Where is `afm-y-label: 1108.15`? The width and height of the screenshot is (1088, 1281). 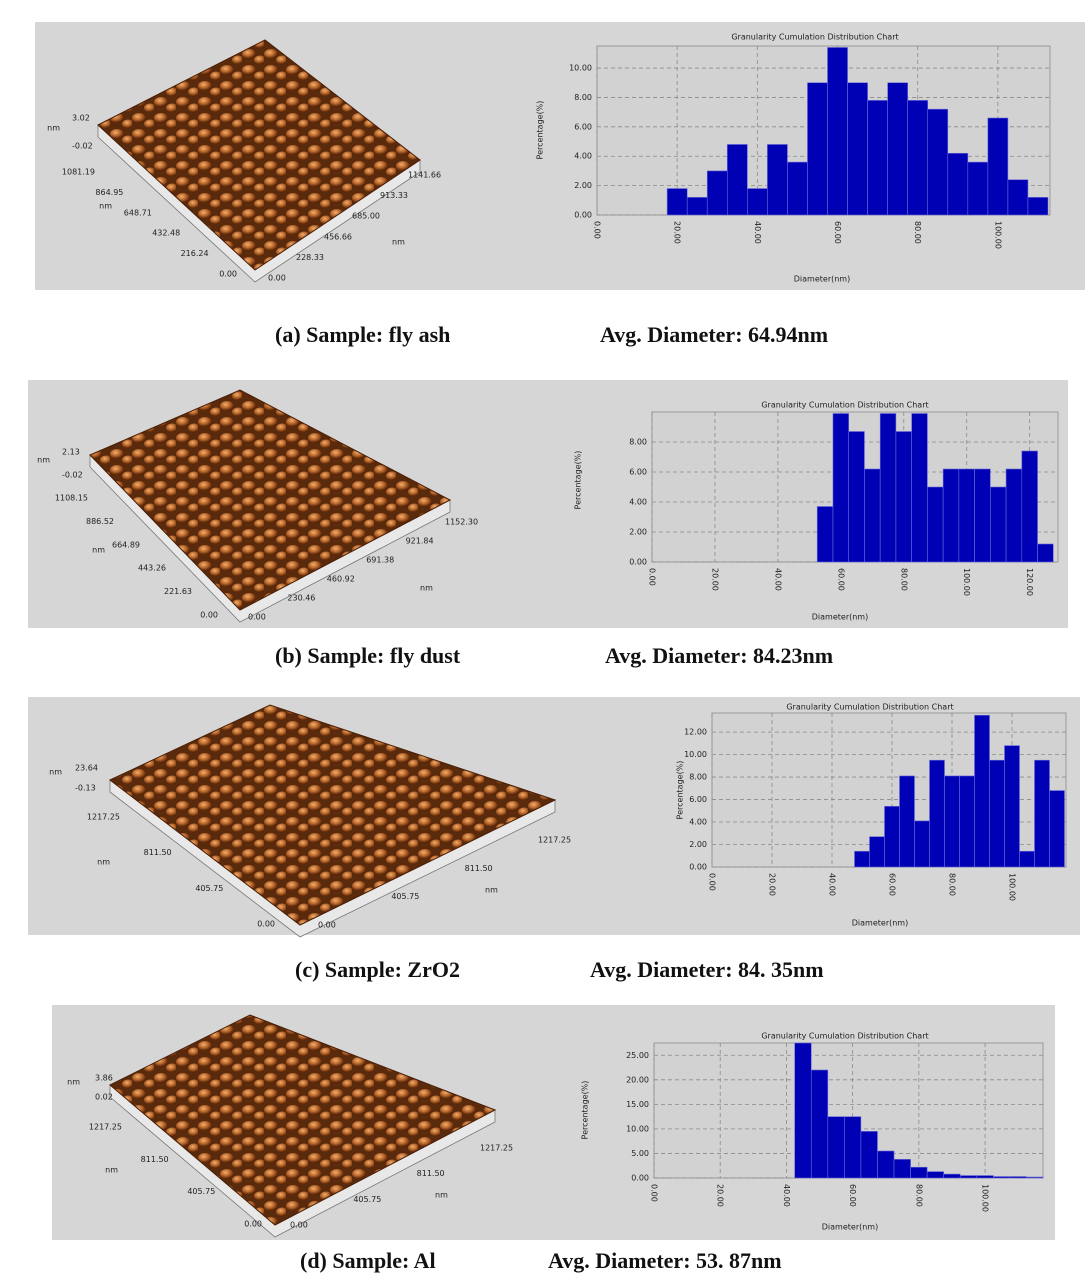
afm-y-label: 1108.15 is located at coordinates (71, 498).